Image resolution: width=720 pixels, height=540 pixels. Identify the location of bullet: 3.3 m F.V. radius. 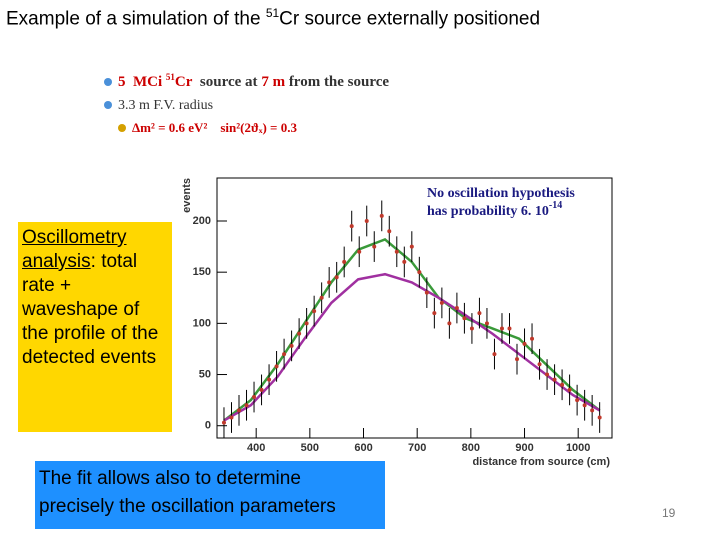
(158, 106).